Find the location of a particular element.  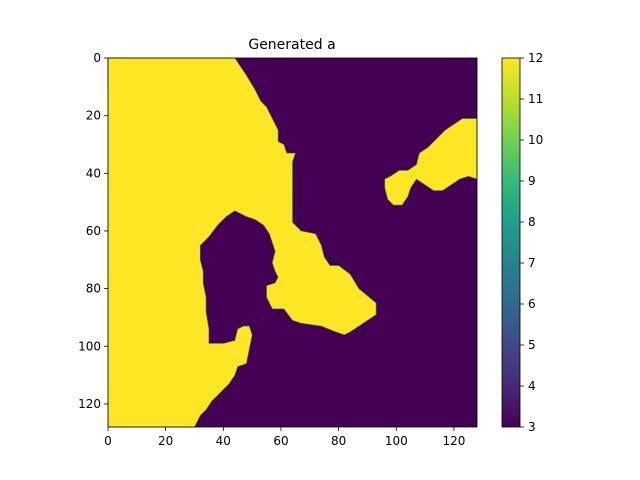

colorbar-tick-label: 12 is located at coordinates (535, 58).